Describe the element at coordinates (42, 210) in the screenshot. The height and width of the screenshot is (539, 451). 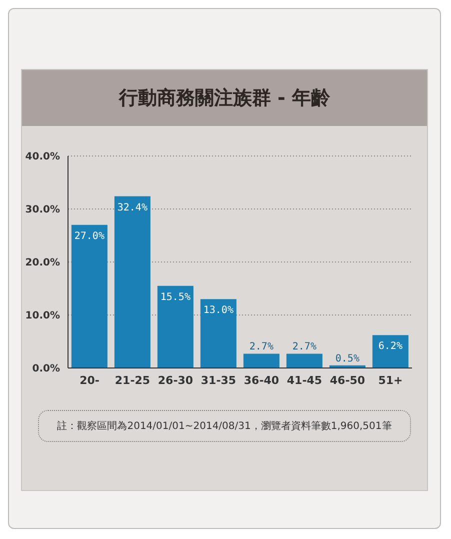
I see `y-tick-label: 30.0%` at that location.